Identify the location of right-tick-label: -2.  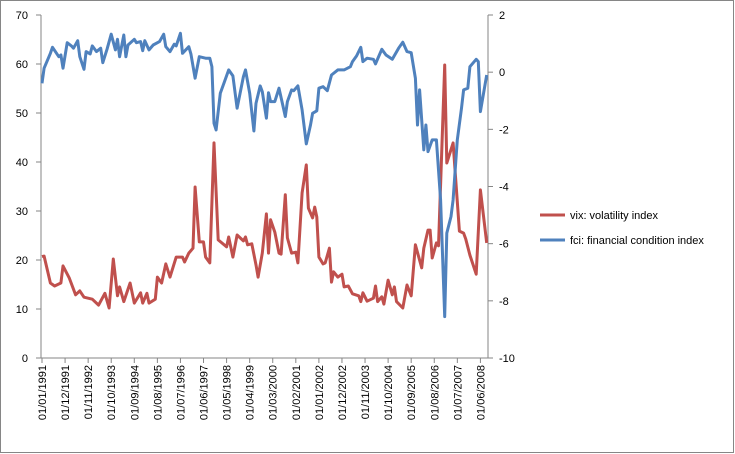
(504, 130).